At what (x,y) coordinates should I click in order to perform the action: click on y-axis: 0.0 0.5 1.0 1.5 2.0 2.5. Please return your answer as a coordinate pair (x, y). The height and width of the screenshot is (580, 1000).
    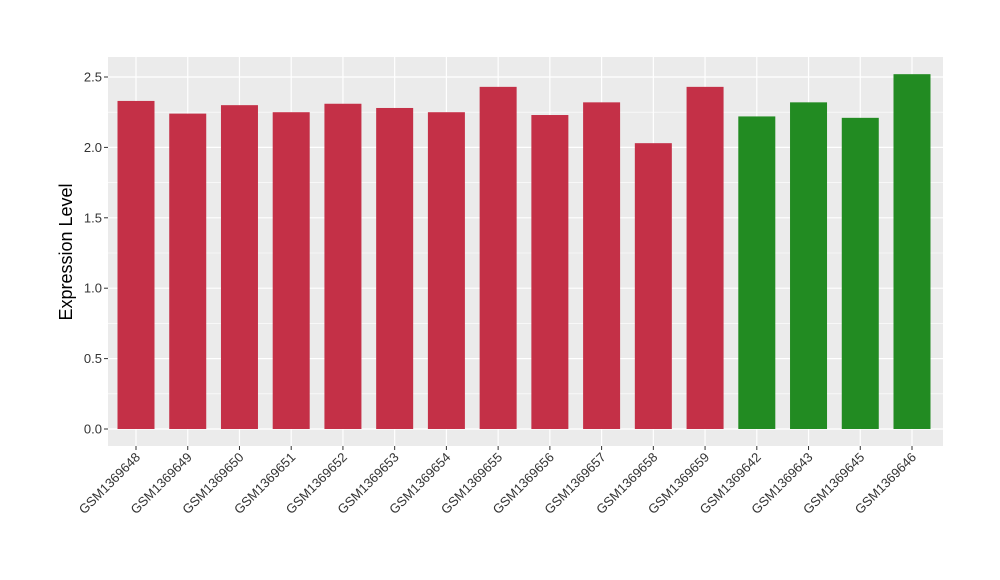
    Looking at the image, I should click on (96, 253).